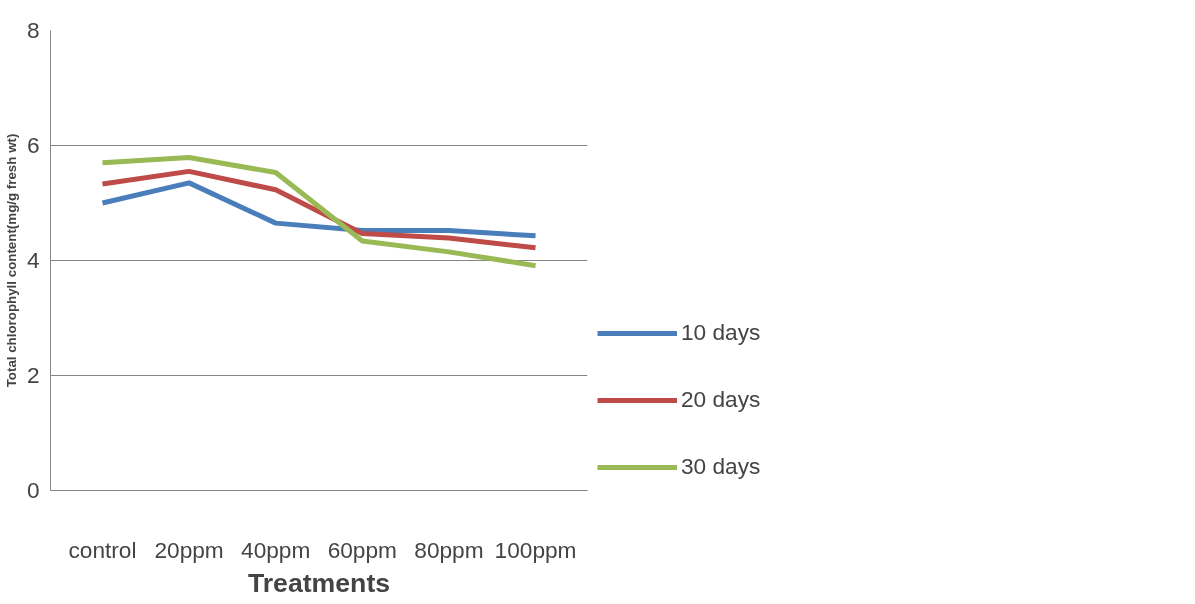 The height and width of the screenshot is (604, 1195). Describe the element at coordinates (33, 145) in the screenshot. I see `y-tick-label: 6` at that location.